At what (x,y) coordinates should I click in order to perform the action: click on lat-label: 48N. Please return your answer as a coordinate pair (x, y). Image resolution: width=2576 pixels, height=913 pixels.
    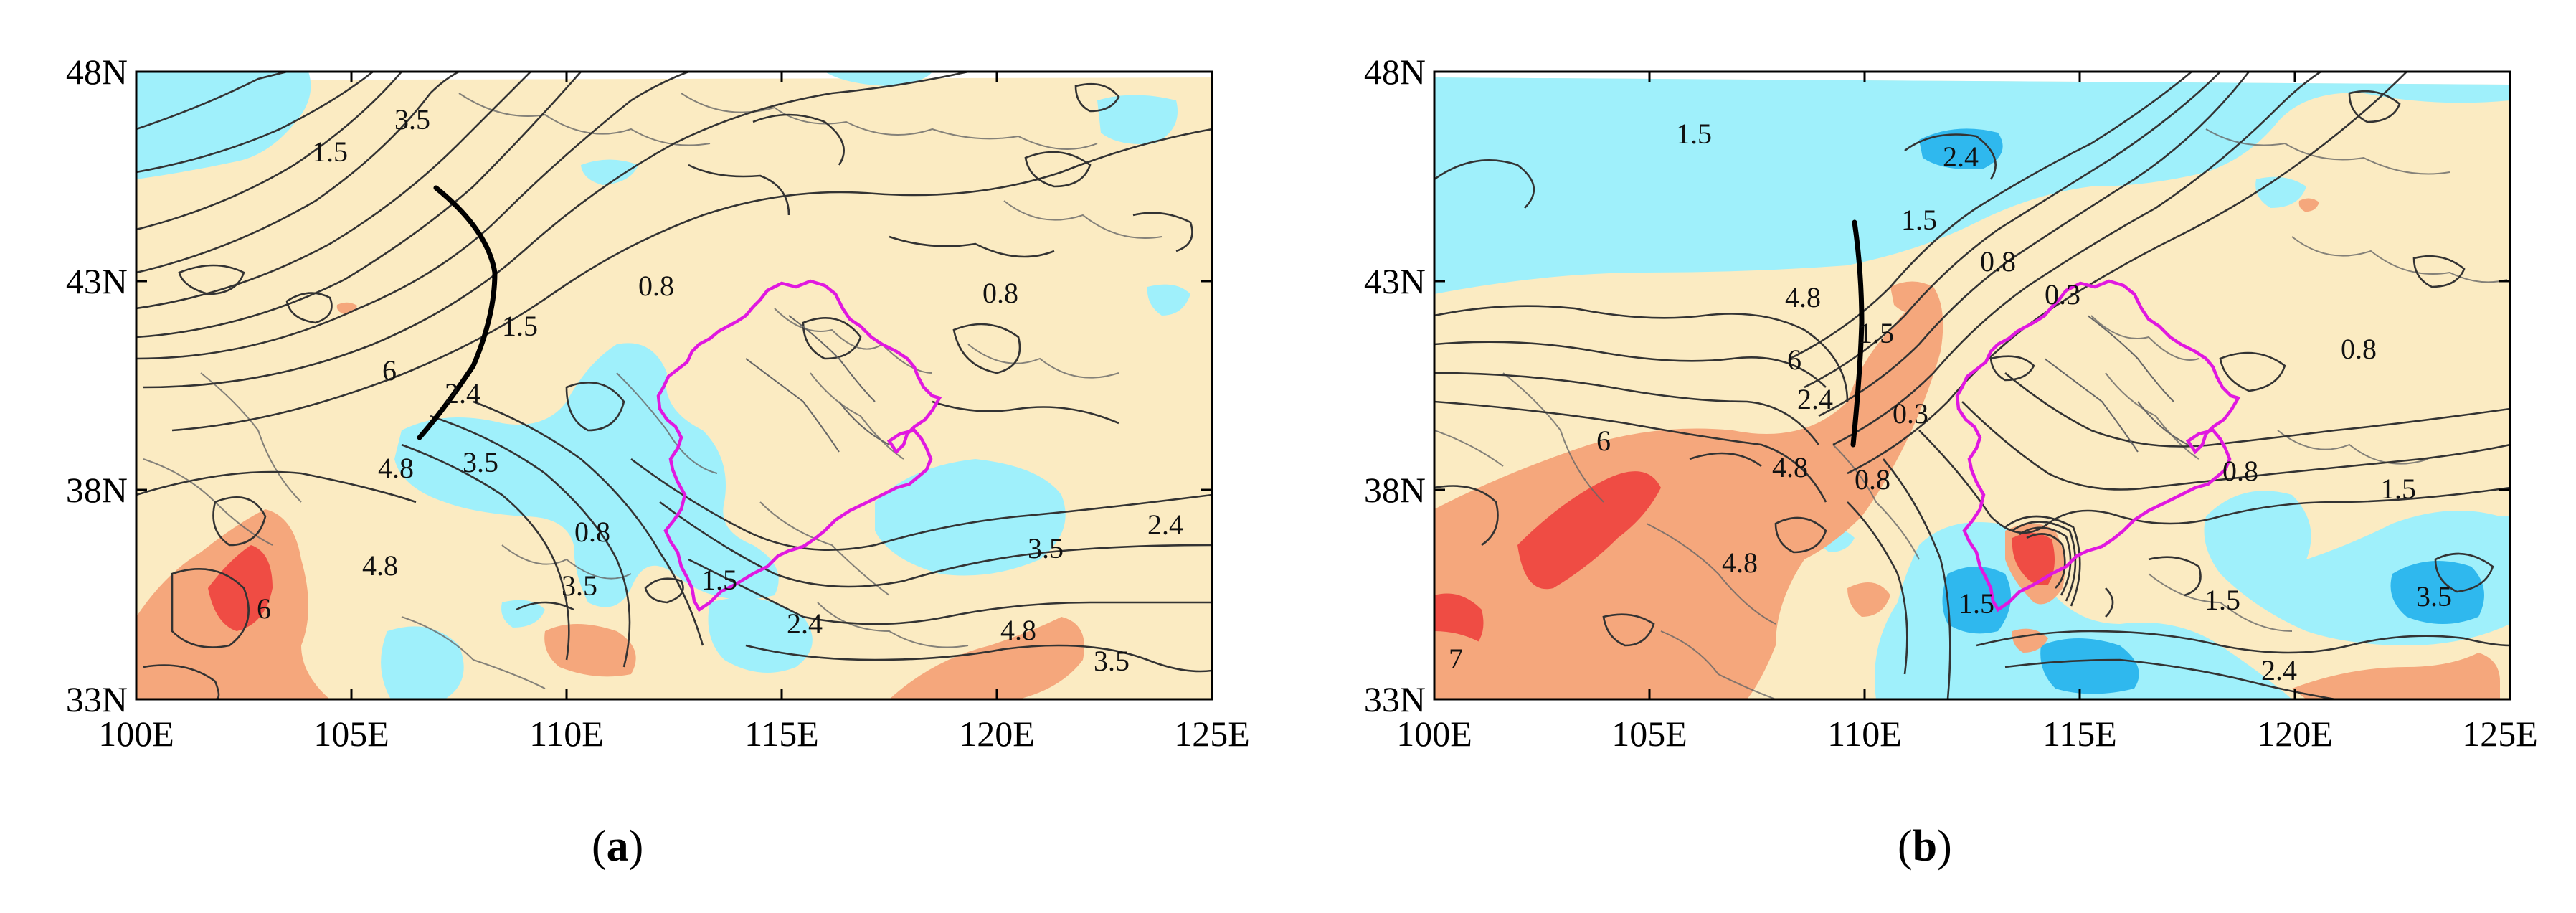
    Looking at the image, I should click on (1395, 72).